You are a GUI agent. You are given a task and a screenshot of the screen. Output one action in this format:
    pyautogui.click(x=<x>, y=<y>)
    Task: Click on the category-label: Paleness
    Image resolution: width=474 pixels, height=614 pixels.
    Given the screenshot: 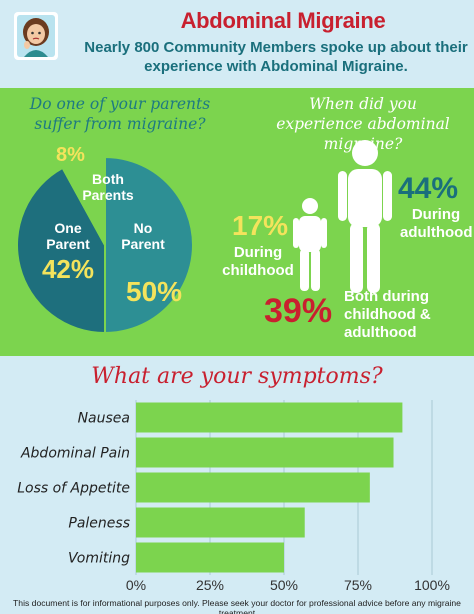 What is the action you would take?
    pyautogui.click(x=99, y=524)
    